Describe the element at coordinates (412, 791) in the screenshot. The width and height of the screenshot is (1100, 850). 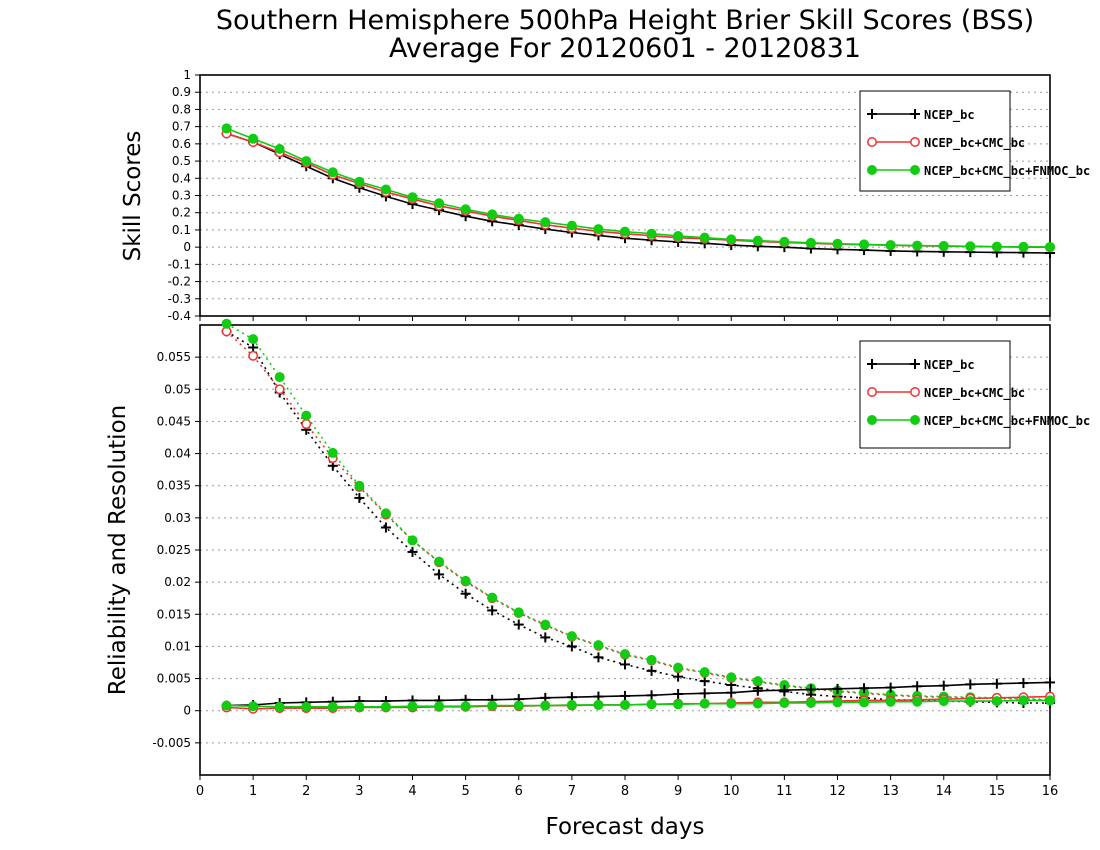
I see `x-tick-label: 4` at that location.